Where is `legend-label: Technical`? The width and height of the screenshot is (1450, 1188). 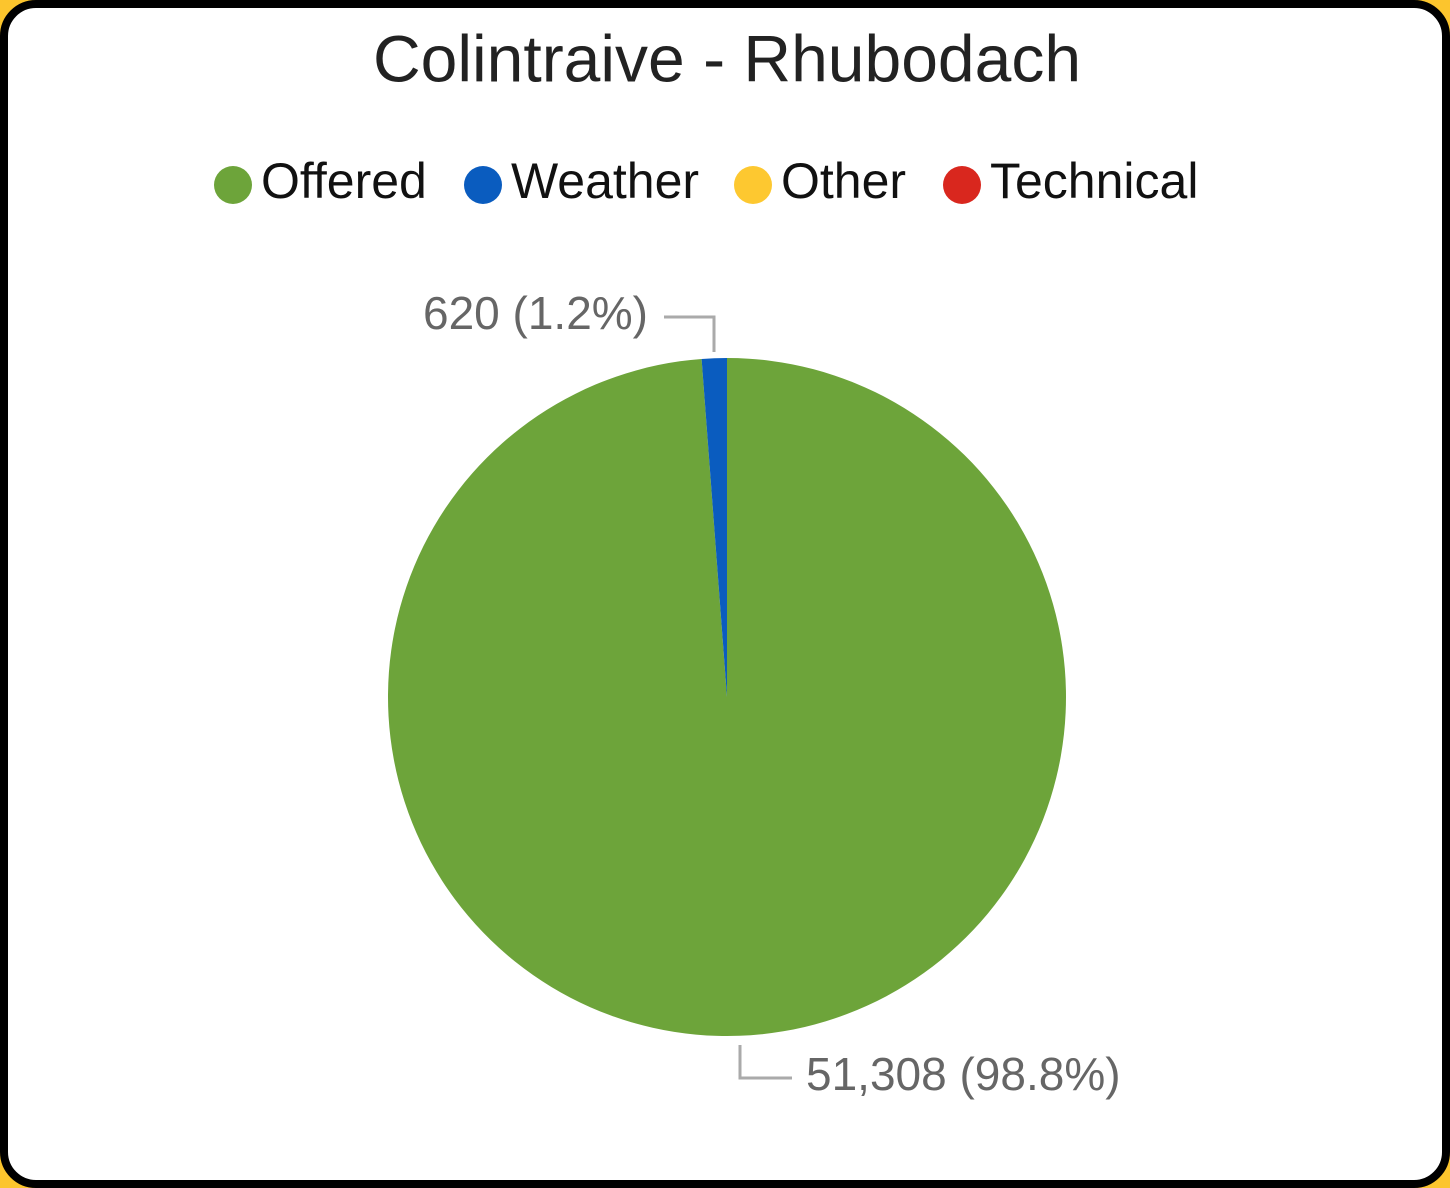 legend-label: Technical is located at coordinates (1094, 181).